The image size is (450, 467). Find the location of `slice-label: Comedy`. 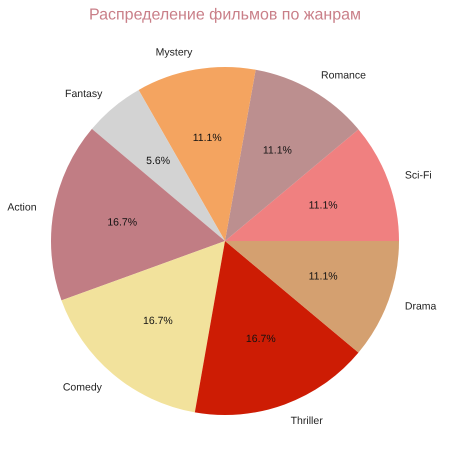

slice-label: Comedy is located at coordinates (82, 388).